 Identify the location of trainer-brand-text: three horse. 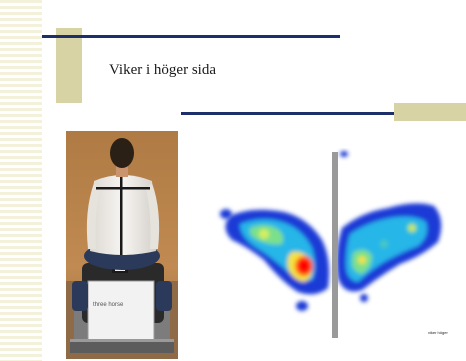
(108, 305).